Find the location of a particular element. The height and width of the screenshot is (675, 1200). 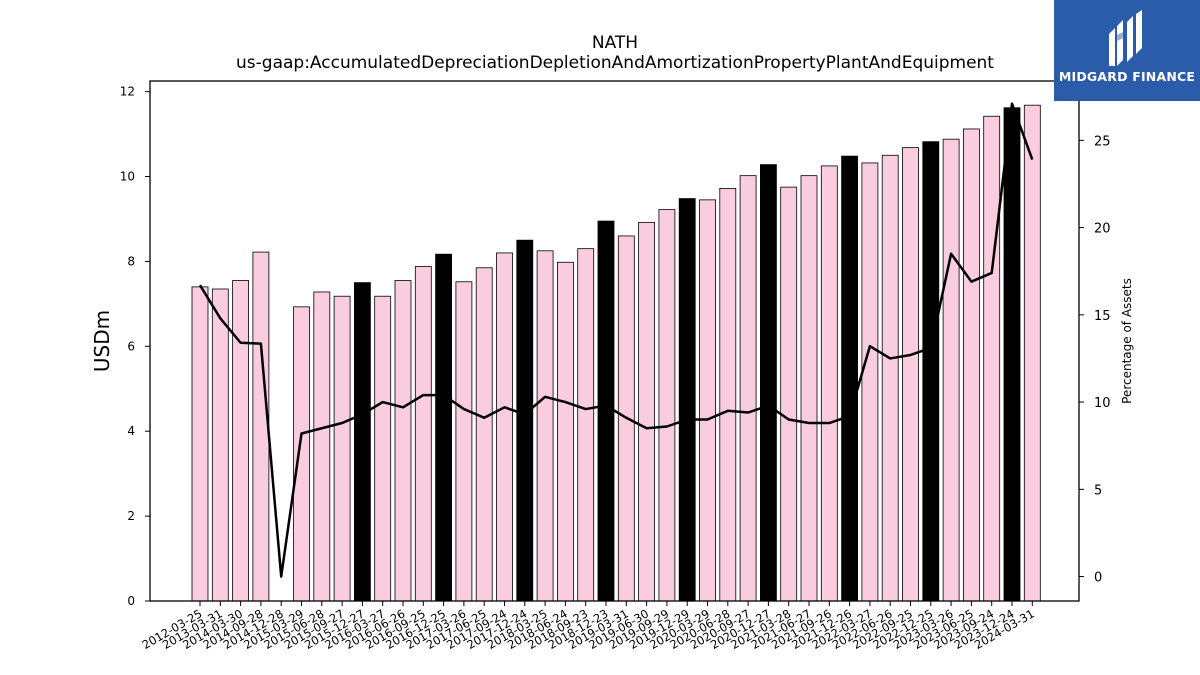

left-axis-tick-label: 2 is located at coordinates (131, 516).